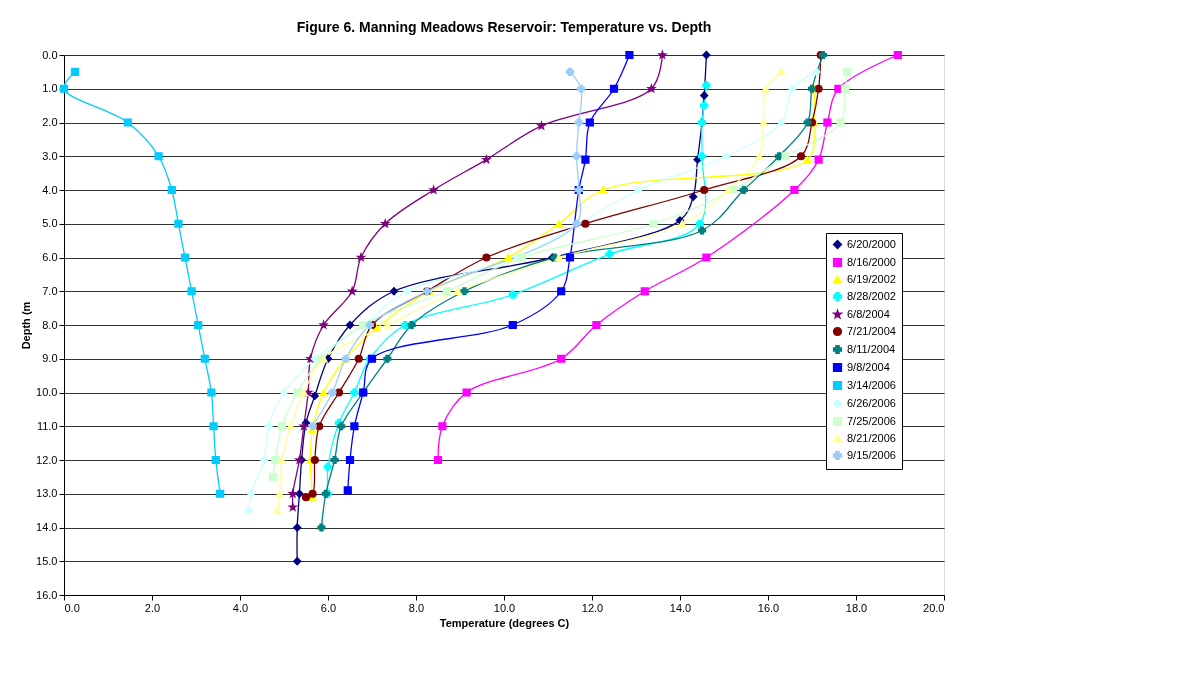 The image size is (1204, 683). I want to click on legend-label: 8/28/2002, so click(871, 295).